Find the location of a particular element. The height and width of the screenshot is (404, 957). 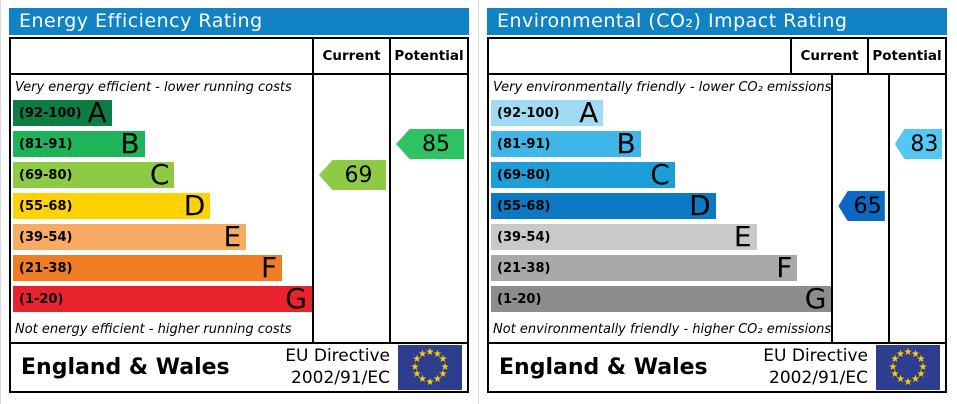

band-range: (69-80) is located at coordinates (524, 175).